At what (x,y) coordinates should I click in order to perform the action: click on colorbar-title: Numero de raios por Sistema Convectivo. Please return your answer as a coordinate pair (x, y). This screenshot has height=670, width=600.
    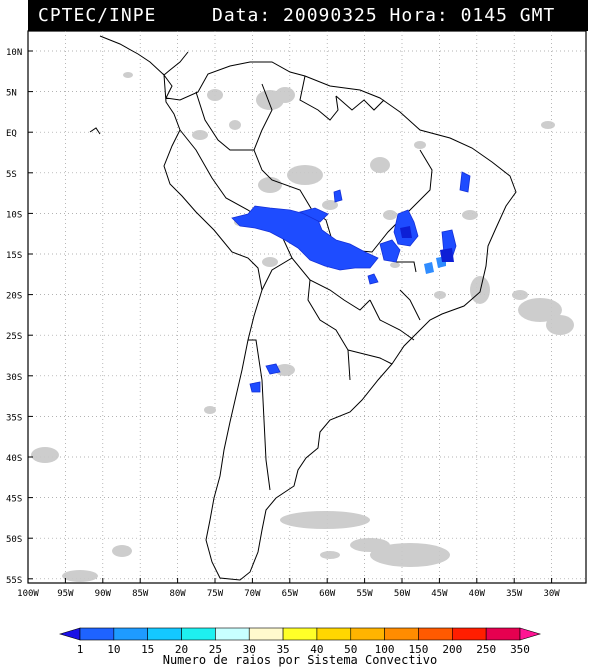
    Looking at the image, I should click on (300, 660).